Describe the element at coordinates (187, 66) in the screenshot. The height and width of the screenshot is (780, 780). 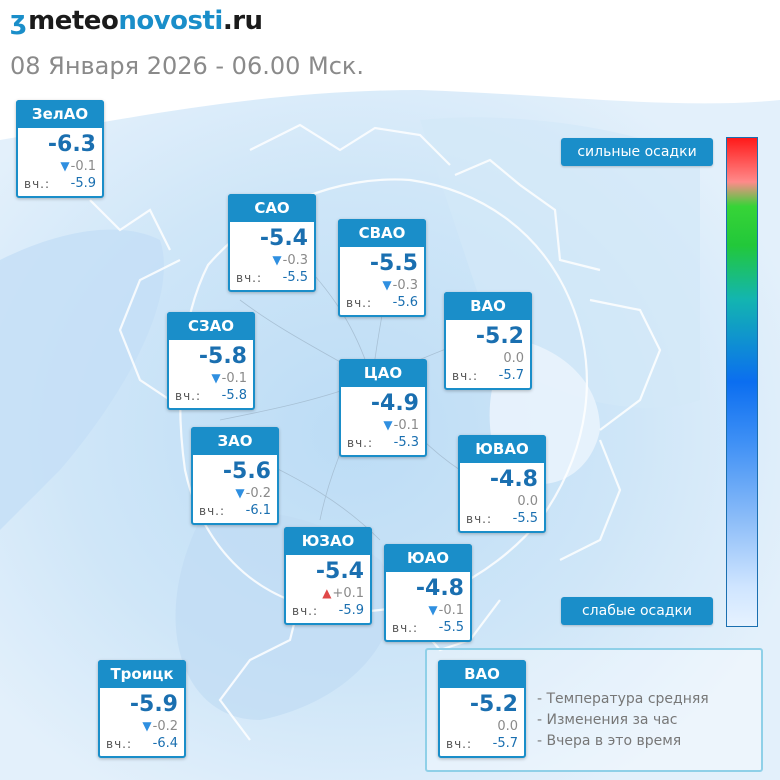
I see `report-datetime: 08 Января 2026 - 06.00 Мск.` at that location.